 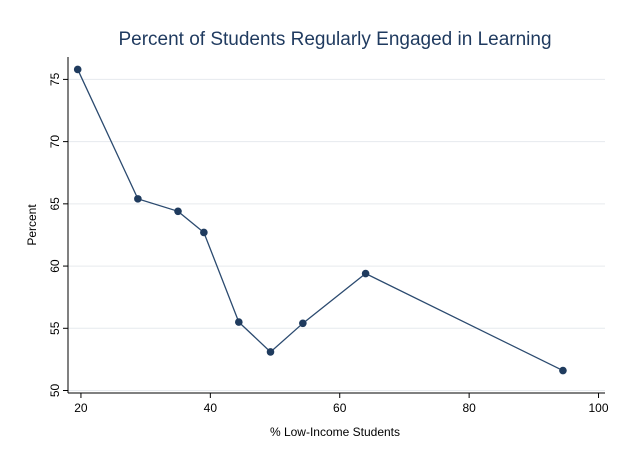 What do you see at coordinates (55, 79) in the screenshot?
I see `y-tick-label: 75` at bounding box center [55, 79].